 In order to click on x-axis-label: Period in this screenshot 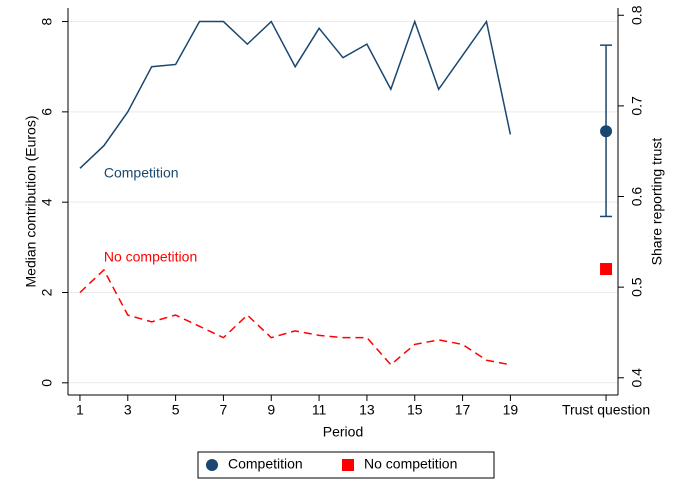, I will do `click(343, 432)`.